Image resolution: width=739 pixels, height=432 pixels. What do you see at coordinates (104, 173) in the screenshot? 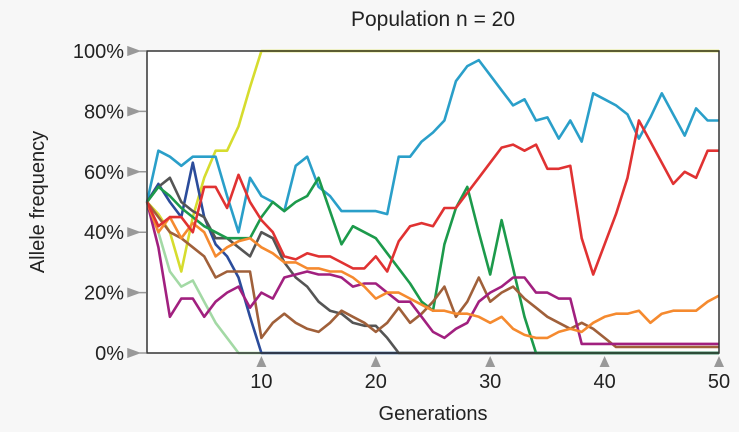
I see `y-tick-label: 60%` at bounding box center [104, 173].